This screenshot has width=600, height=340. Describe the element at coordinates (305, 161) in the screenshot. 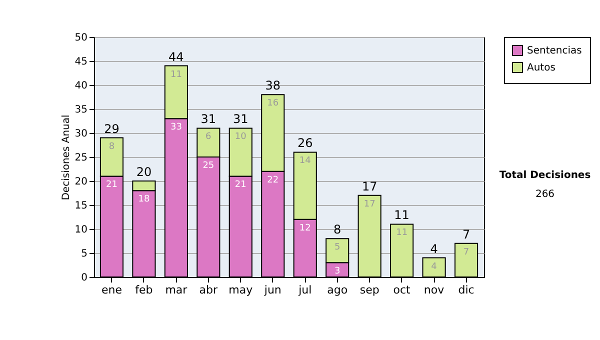

I see `data-label: 14` at that location.